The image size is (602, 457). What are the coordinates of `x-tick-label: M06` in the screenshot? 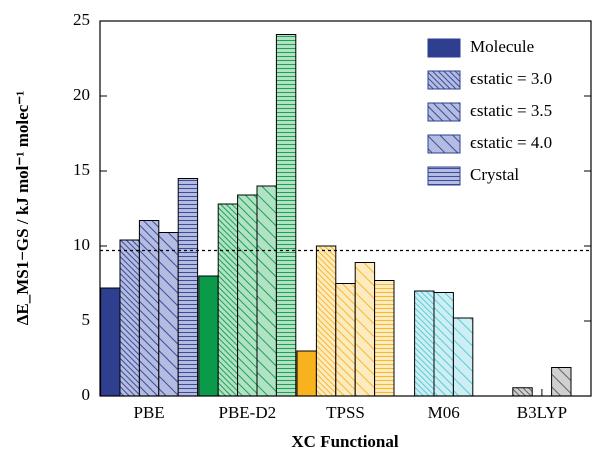 It's located at (444, 412).